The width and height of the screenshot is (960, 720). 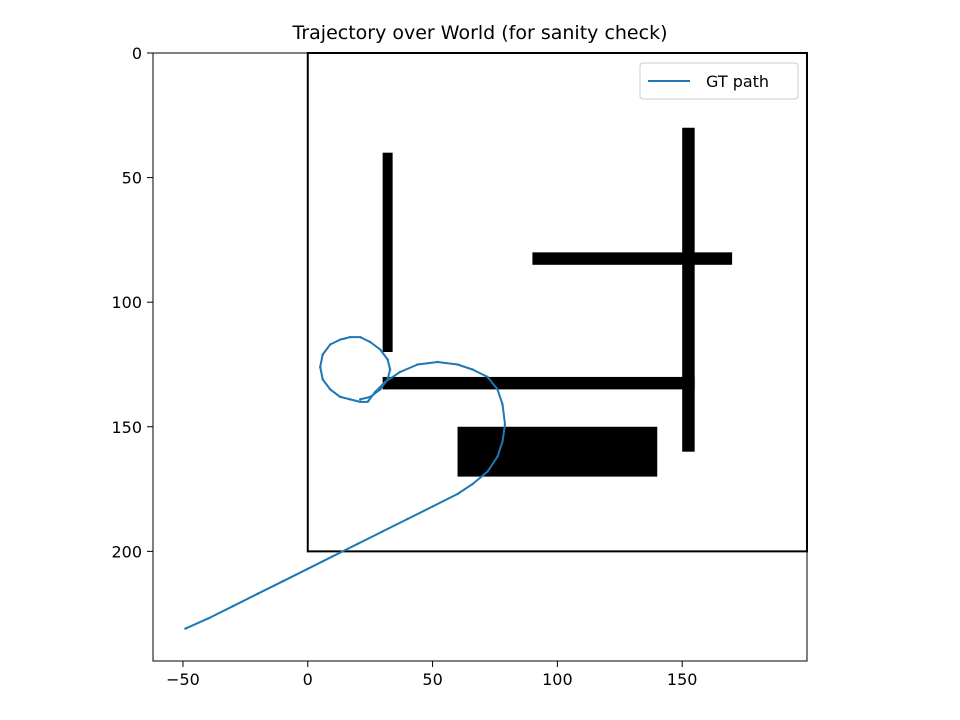 I want to click on x-tick-label: 100, so click(x=557, y=679).